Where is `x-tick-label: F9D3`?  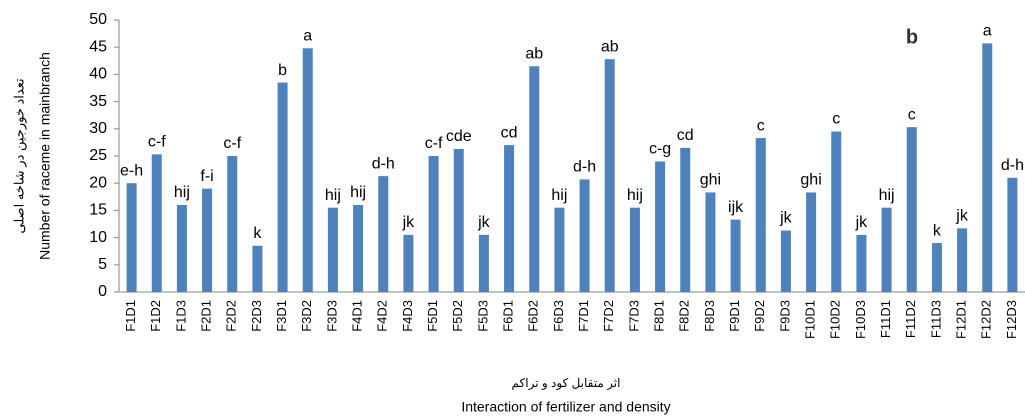
x-tick-label: F9D3 is located at coordinates (784, 316).